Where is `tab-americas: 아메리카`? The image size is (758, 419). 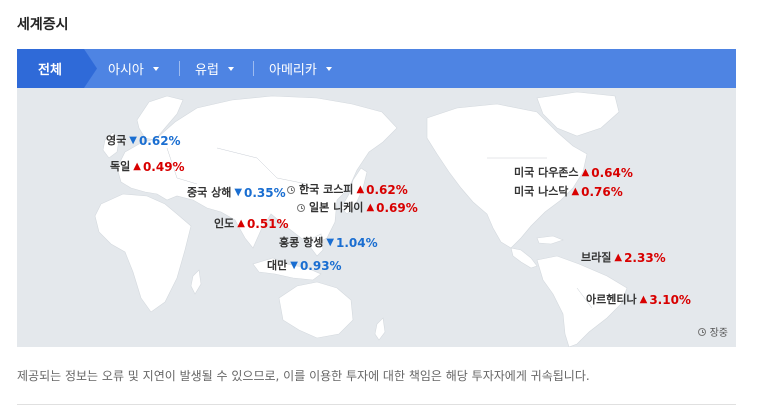
tab-americas: 아메리카 is located at coordinates (300, 68).